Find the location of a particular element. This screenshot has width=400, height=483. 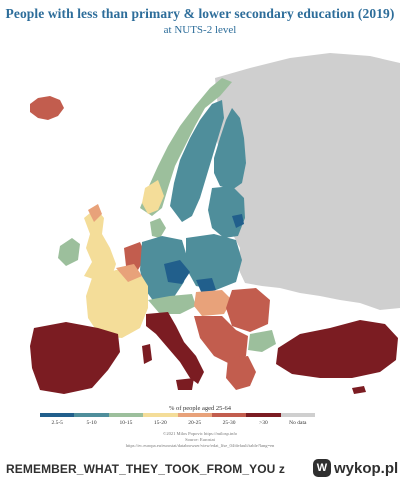

credit-author: ©2021 Milos Popovic https://milosp.info is located at coordinates (200, 433).